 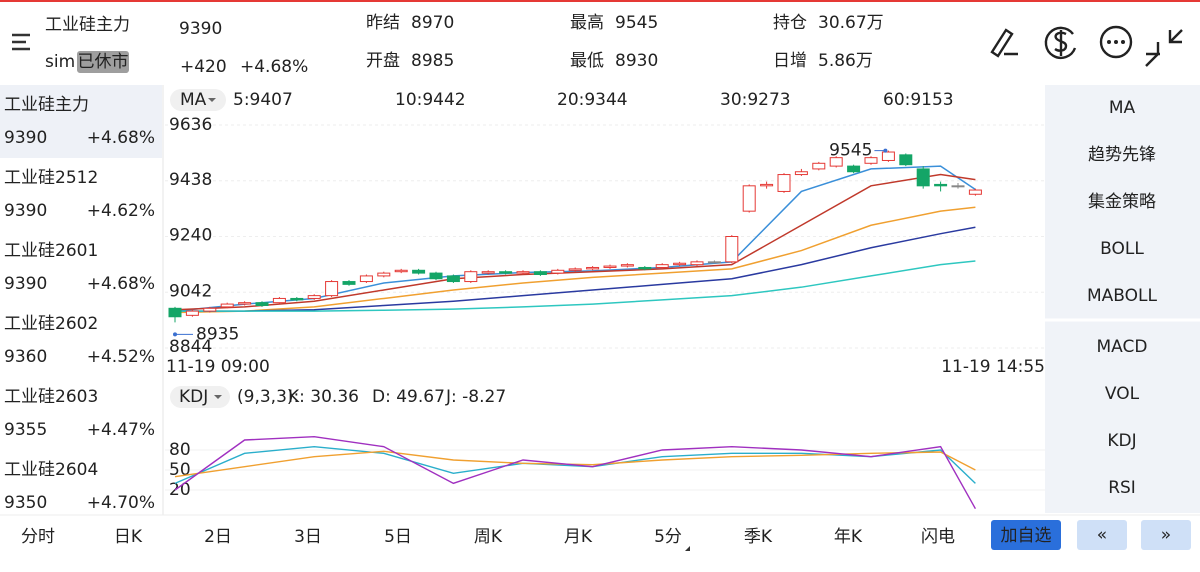 I want to click on menu-icon, so click(x=21, y=42).